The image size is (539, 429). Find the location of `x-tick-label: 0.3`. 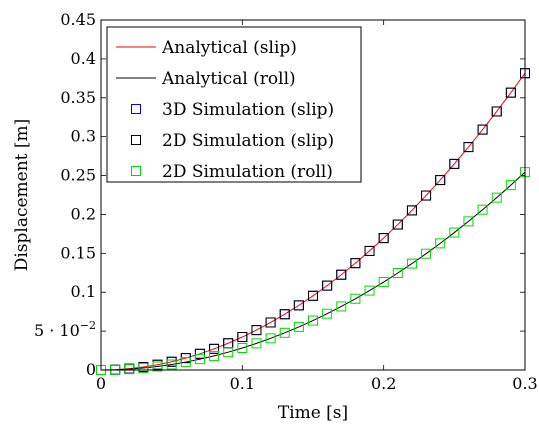

x-tick-label: 0.3 is located at coordinates (524, 383).